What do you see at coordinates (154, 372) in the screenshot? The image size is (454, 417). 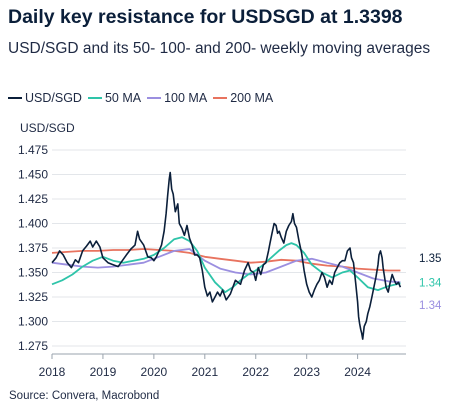 I see `x-tick-label: 2020` at bounding box center [154, 372].